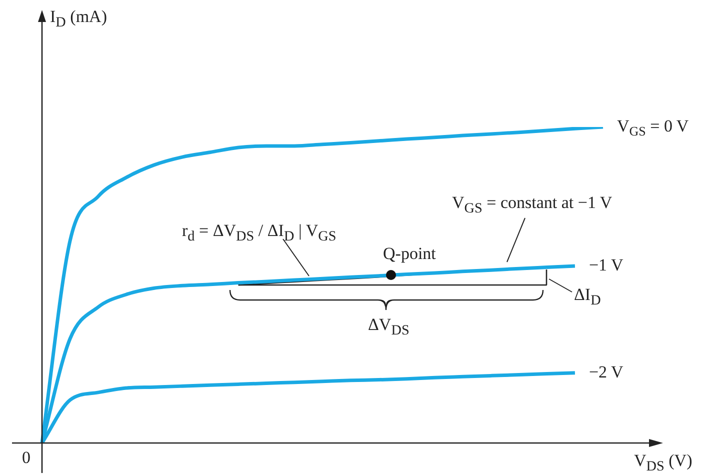 Image resolution: width=704 pixels, height=474 pixels. Describe the element at coordinates (409, 253) in the screenshot. I see `annotation: Q-point` at that location.